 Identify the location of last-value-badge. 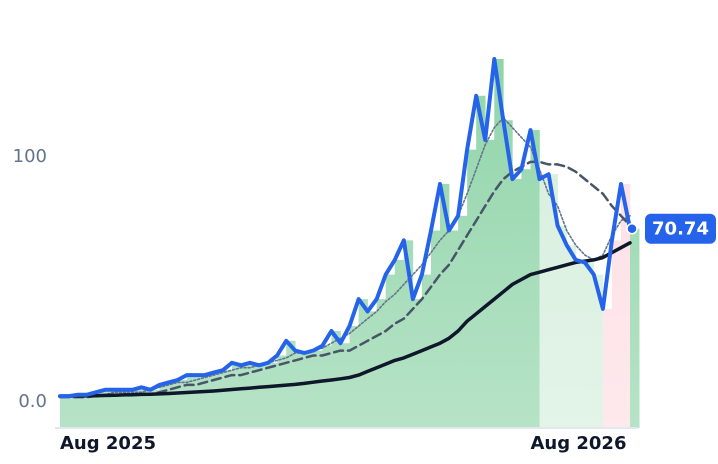
(680, 228).